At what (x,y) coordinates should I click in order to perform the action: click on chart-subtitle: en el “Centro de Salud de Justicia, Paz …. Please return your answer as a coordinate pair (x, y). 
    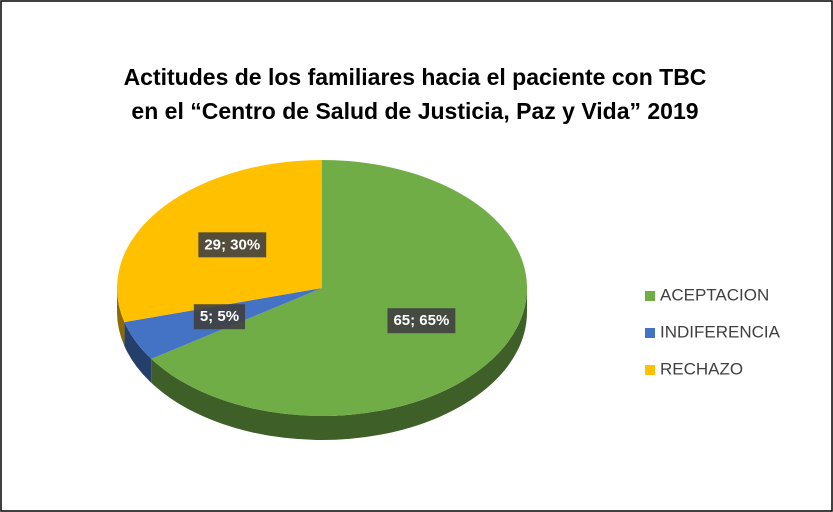
    Looking at the image, I should click on (414, 111).